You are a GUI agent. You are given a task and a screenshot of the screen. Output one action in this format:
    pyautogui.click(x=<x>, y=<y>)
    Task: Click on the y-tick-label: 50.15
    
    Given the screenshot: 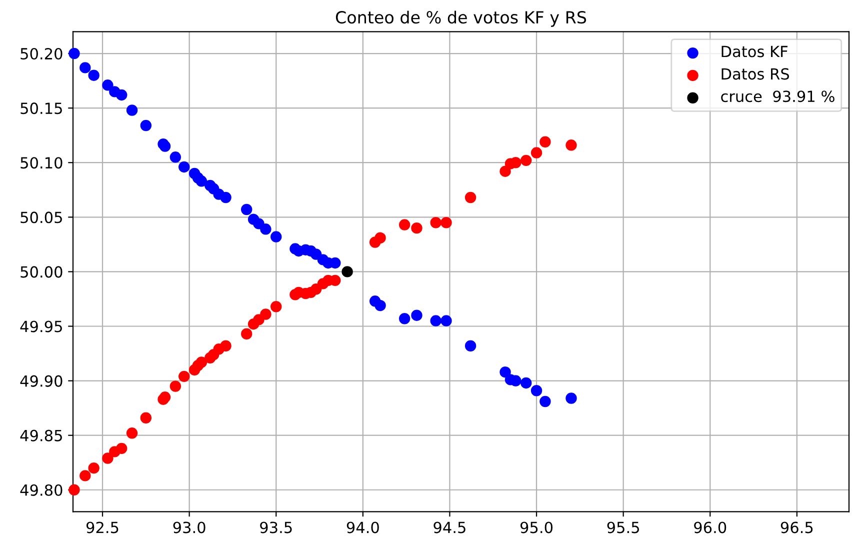 What is the action you would take?
    pyautogui.click(x=41, y=108)
    